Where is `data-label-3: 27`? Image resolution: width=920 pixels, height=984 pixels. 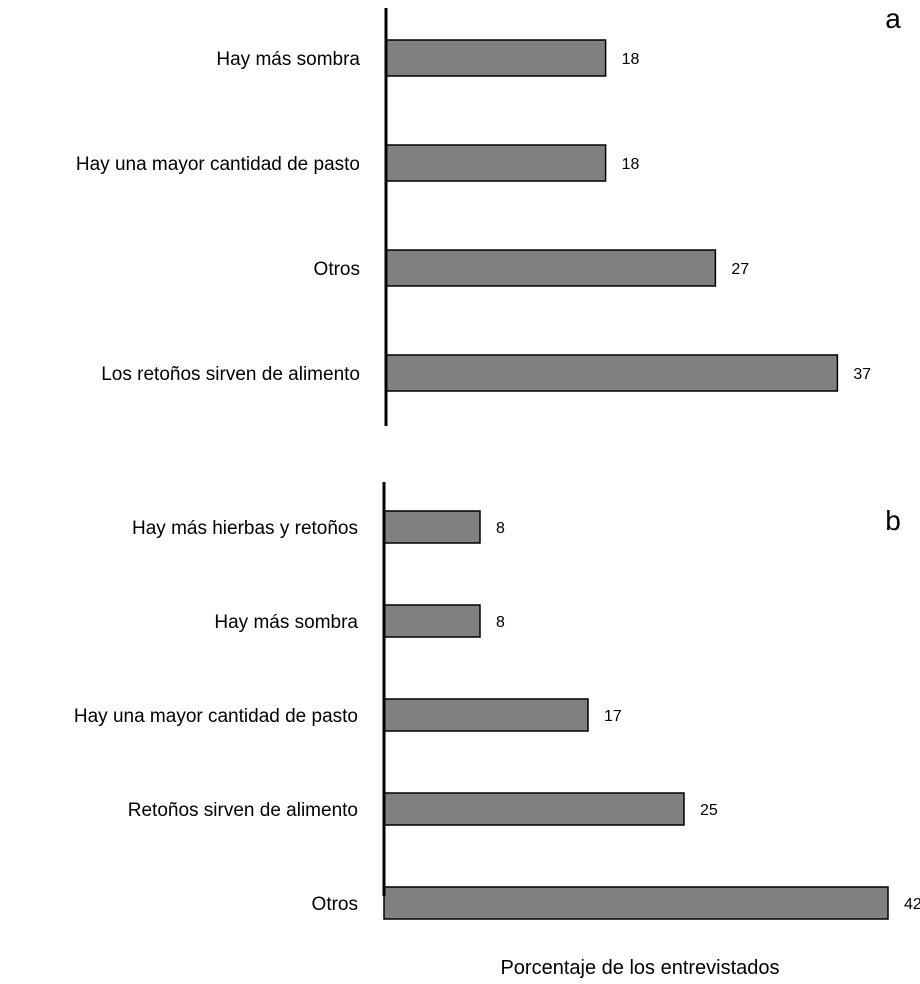 data-label-3: 27 is located at coordinates (740, 269).